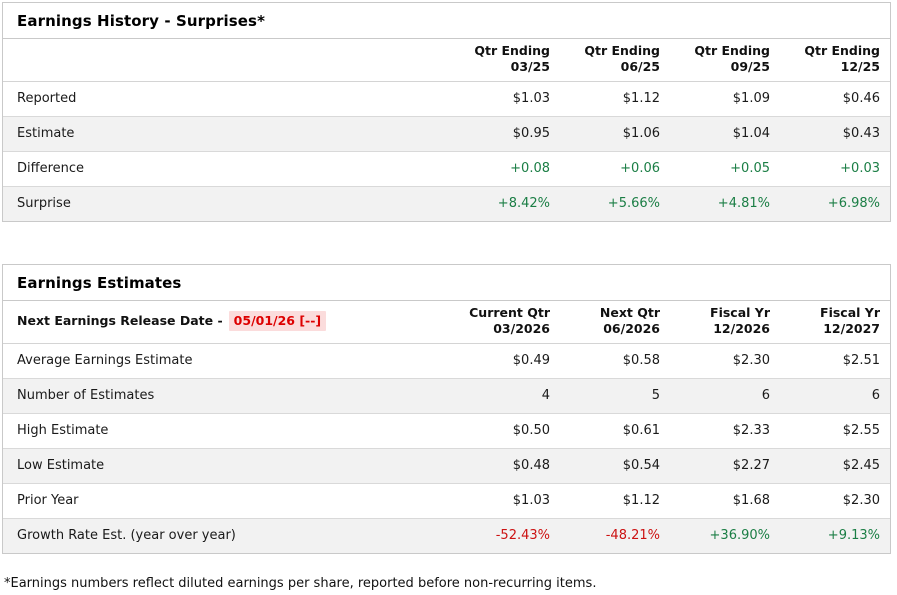 This screenshot has height=595, width=897. Describe the element at coordinates (505, 133) in the screenshot. I see `cell-value: $0.95` at that location.